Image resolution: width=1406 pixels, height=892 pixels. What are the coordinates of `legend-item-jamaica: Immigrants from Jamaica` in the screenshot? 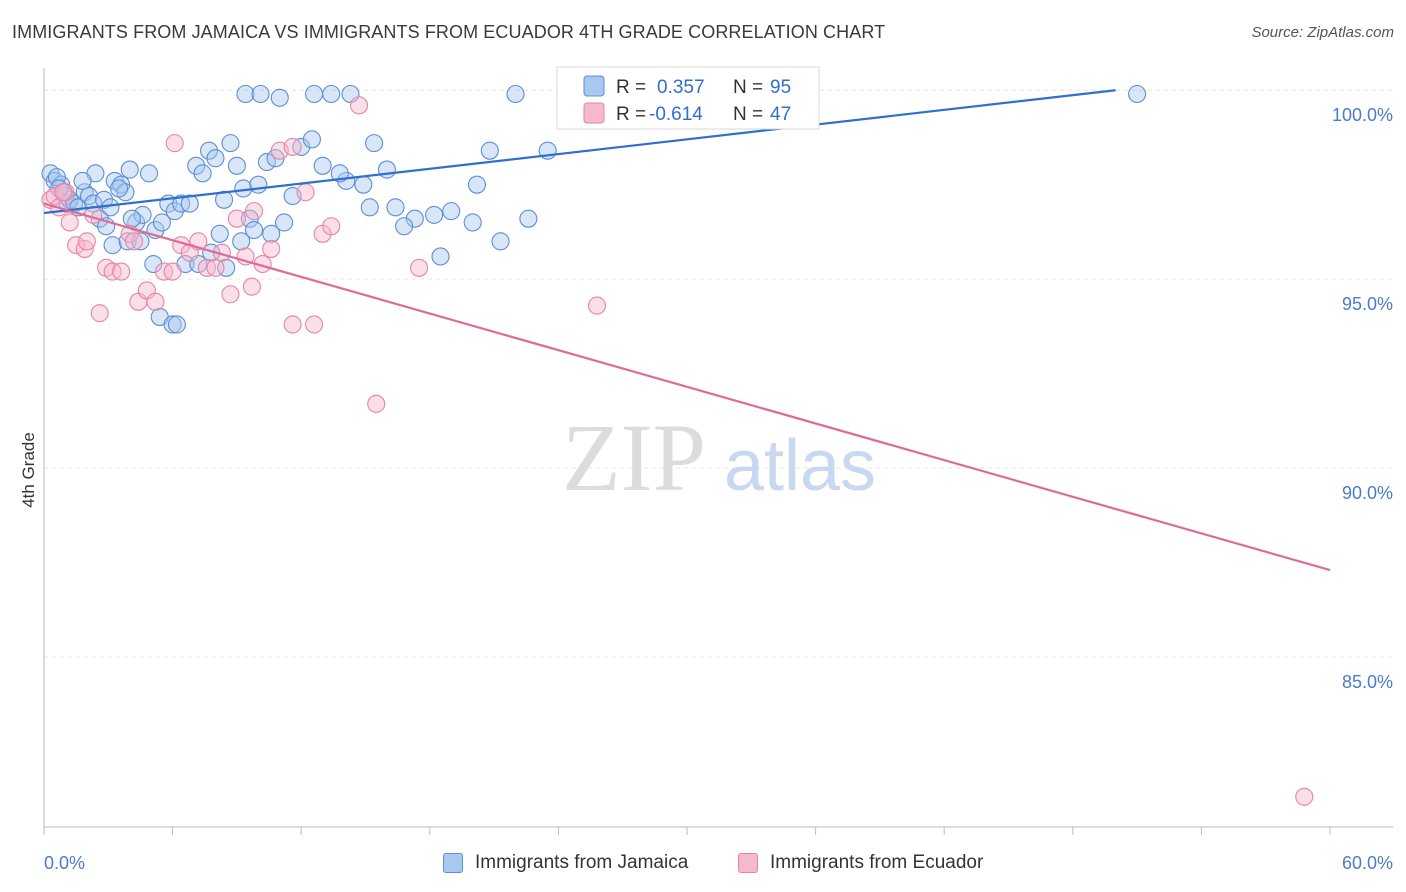 It's located at (565, 863).